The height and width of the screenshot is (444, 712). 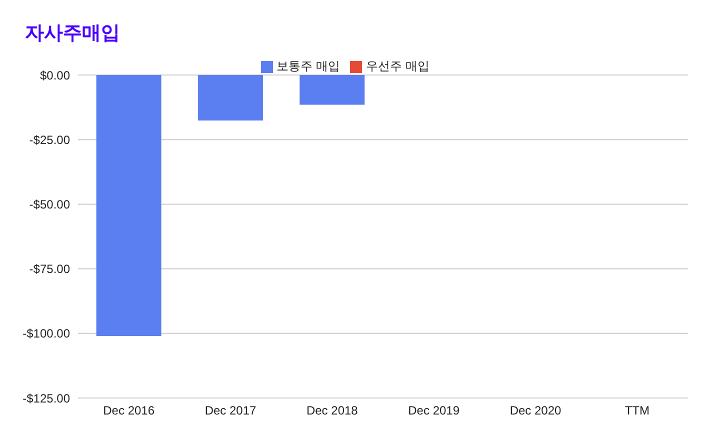 I want to click on x-tick-label: TTM, so click(x=637, y=411).